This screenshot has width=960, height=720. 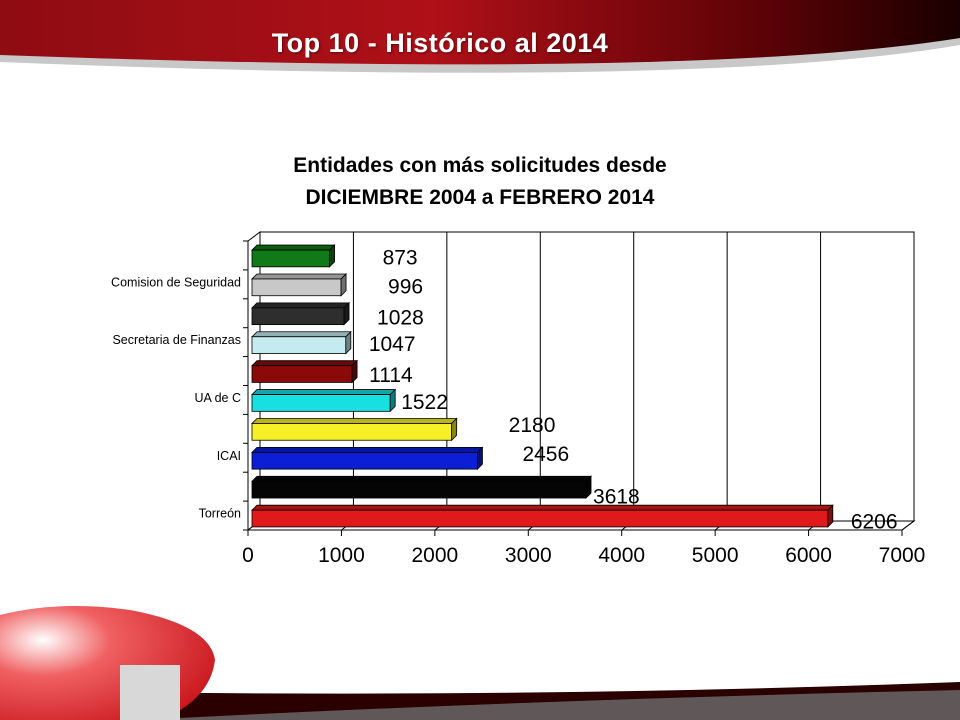 What do you see at coordinates (400, 317) in the screenshot?
I see `bar-value-label: 1028` at bounding box center [400, 317].